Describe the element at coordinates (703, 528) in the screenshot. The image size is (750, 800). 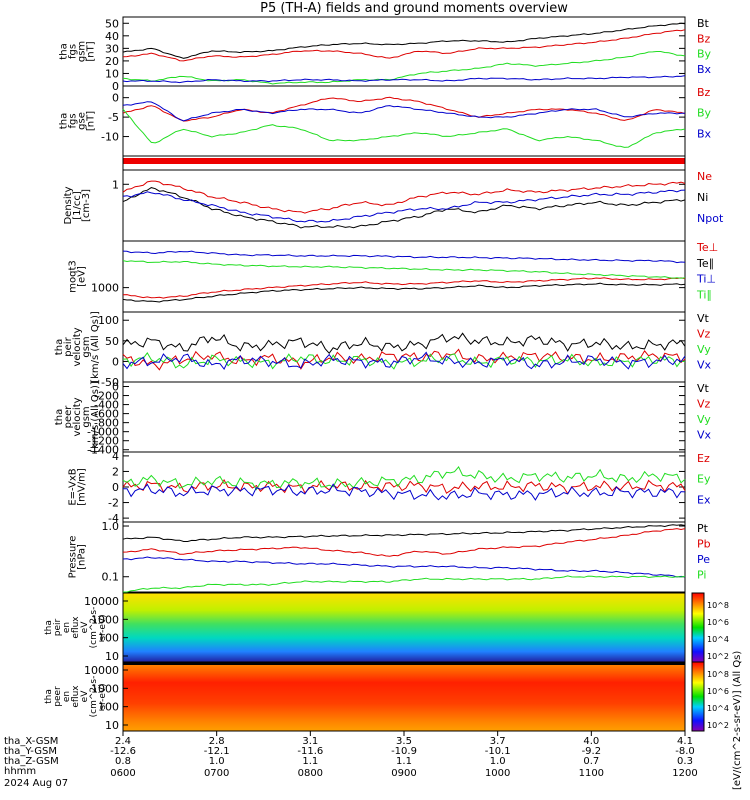
I see `legend-entry: Pt` at that location.